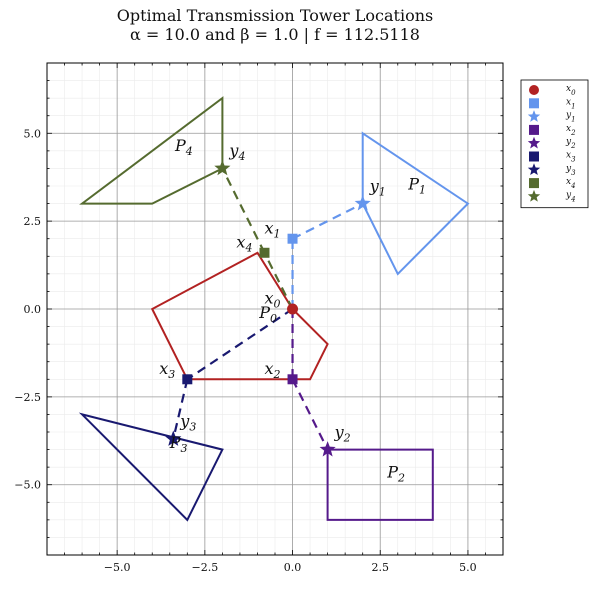  What do you see at coordinates (570, 117) in the screenshot?
I see `legend-label-y1: y1` at bounding box center [570, 117].